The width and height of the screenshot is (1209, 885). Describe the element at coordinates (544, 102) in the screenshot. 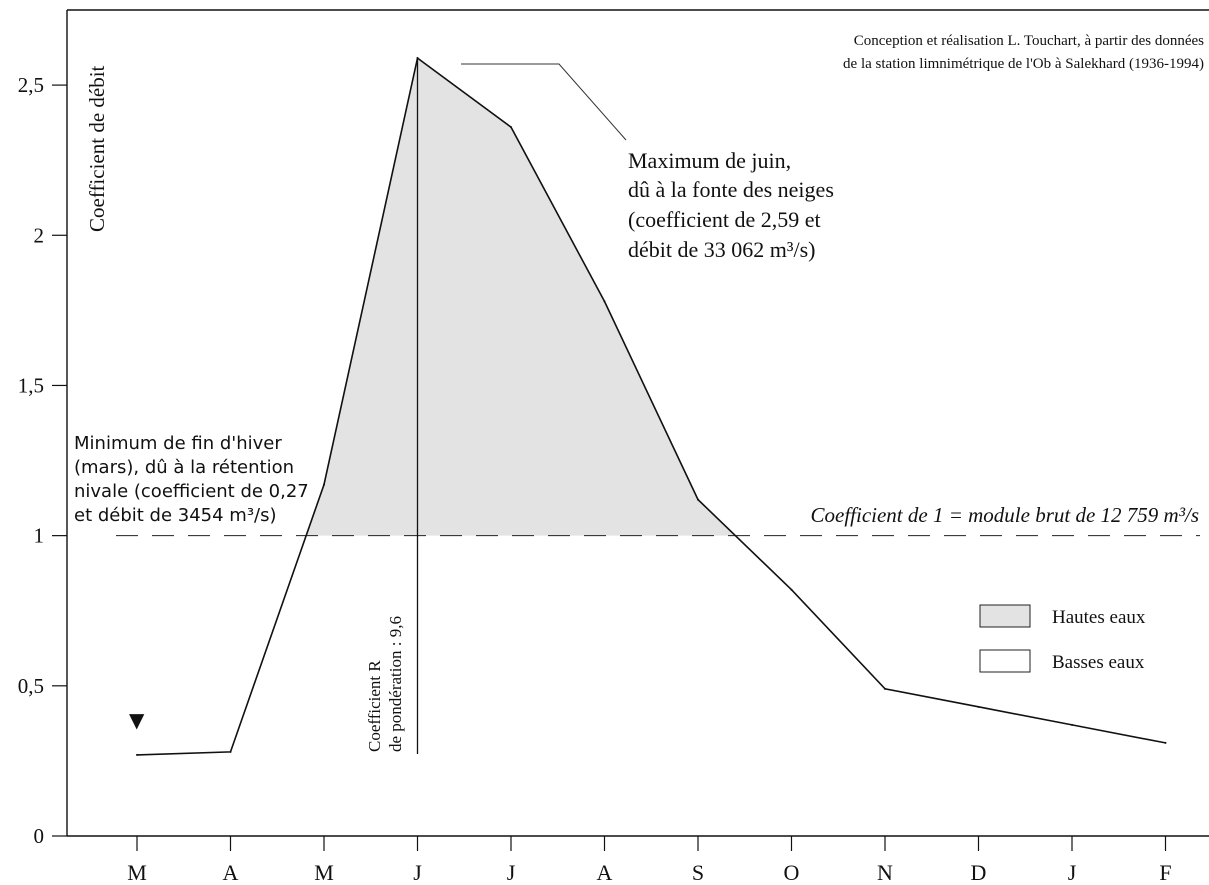

I see `maximum-leader-line` at that location.